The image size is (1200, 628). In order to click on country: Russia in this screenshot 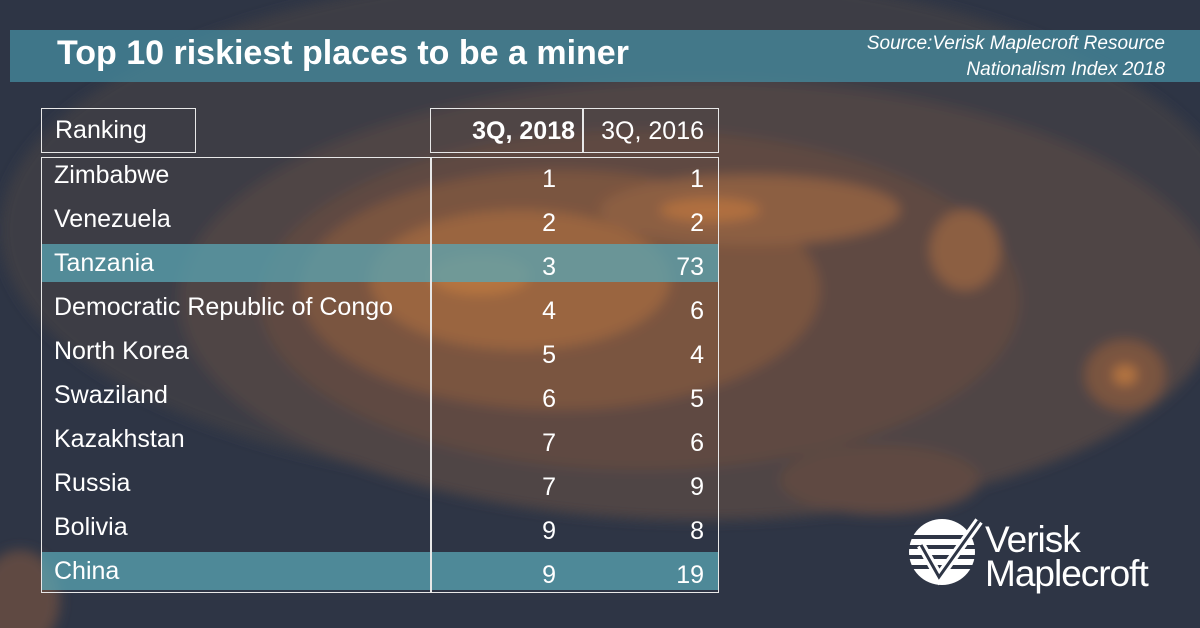, I will do `click(92, 483)`.